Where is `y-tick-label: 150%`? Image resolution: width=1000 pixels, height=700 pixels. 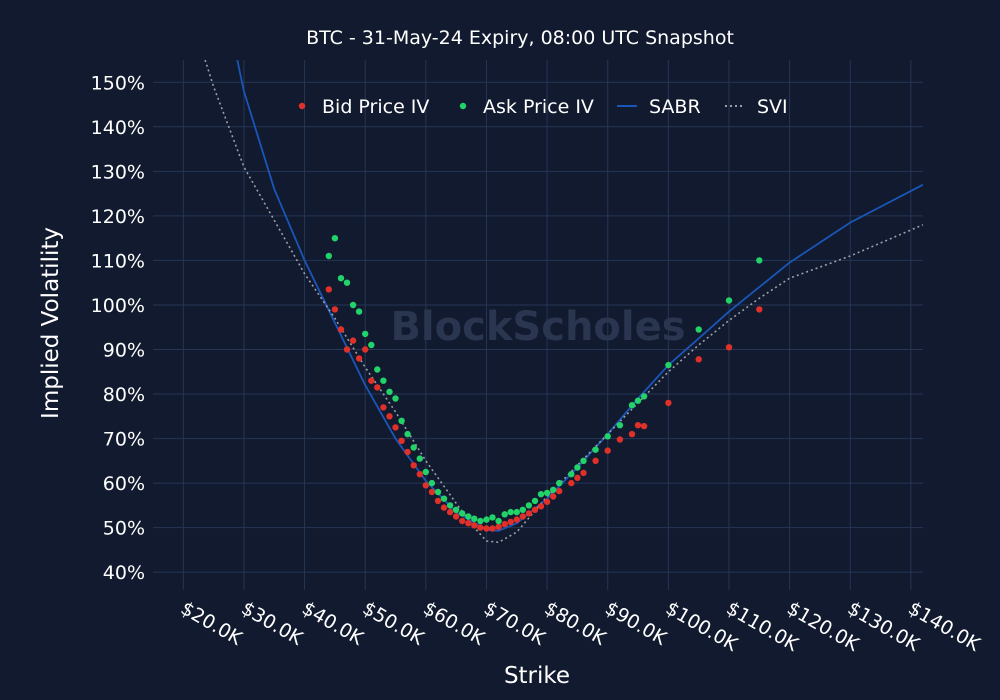 y-tick-label: 150% is located at coordinates (118, 83).